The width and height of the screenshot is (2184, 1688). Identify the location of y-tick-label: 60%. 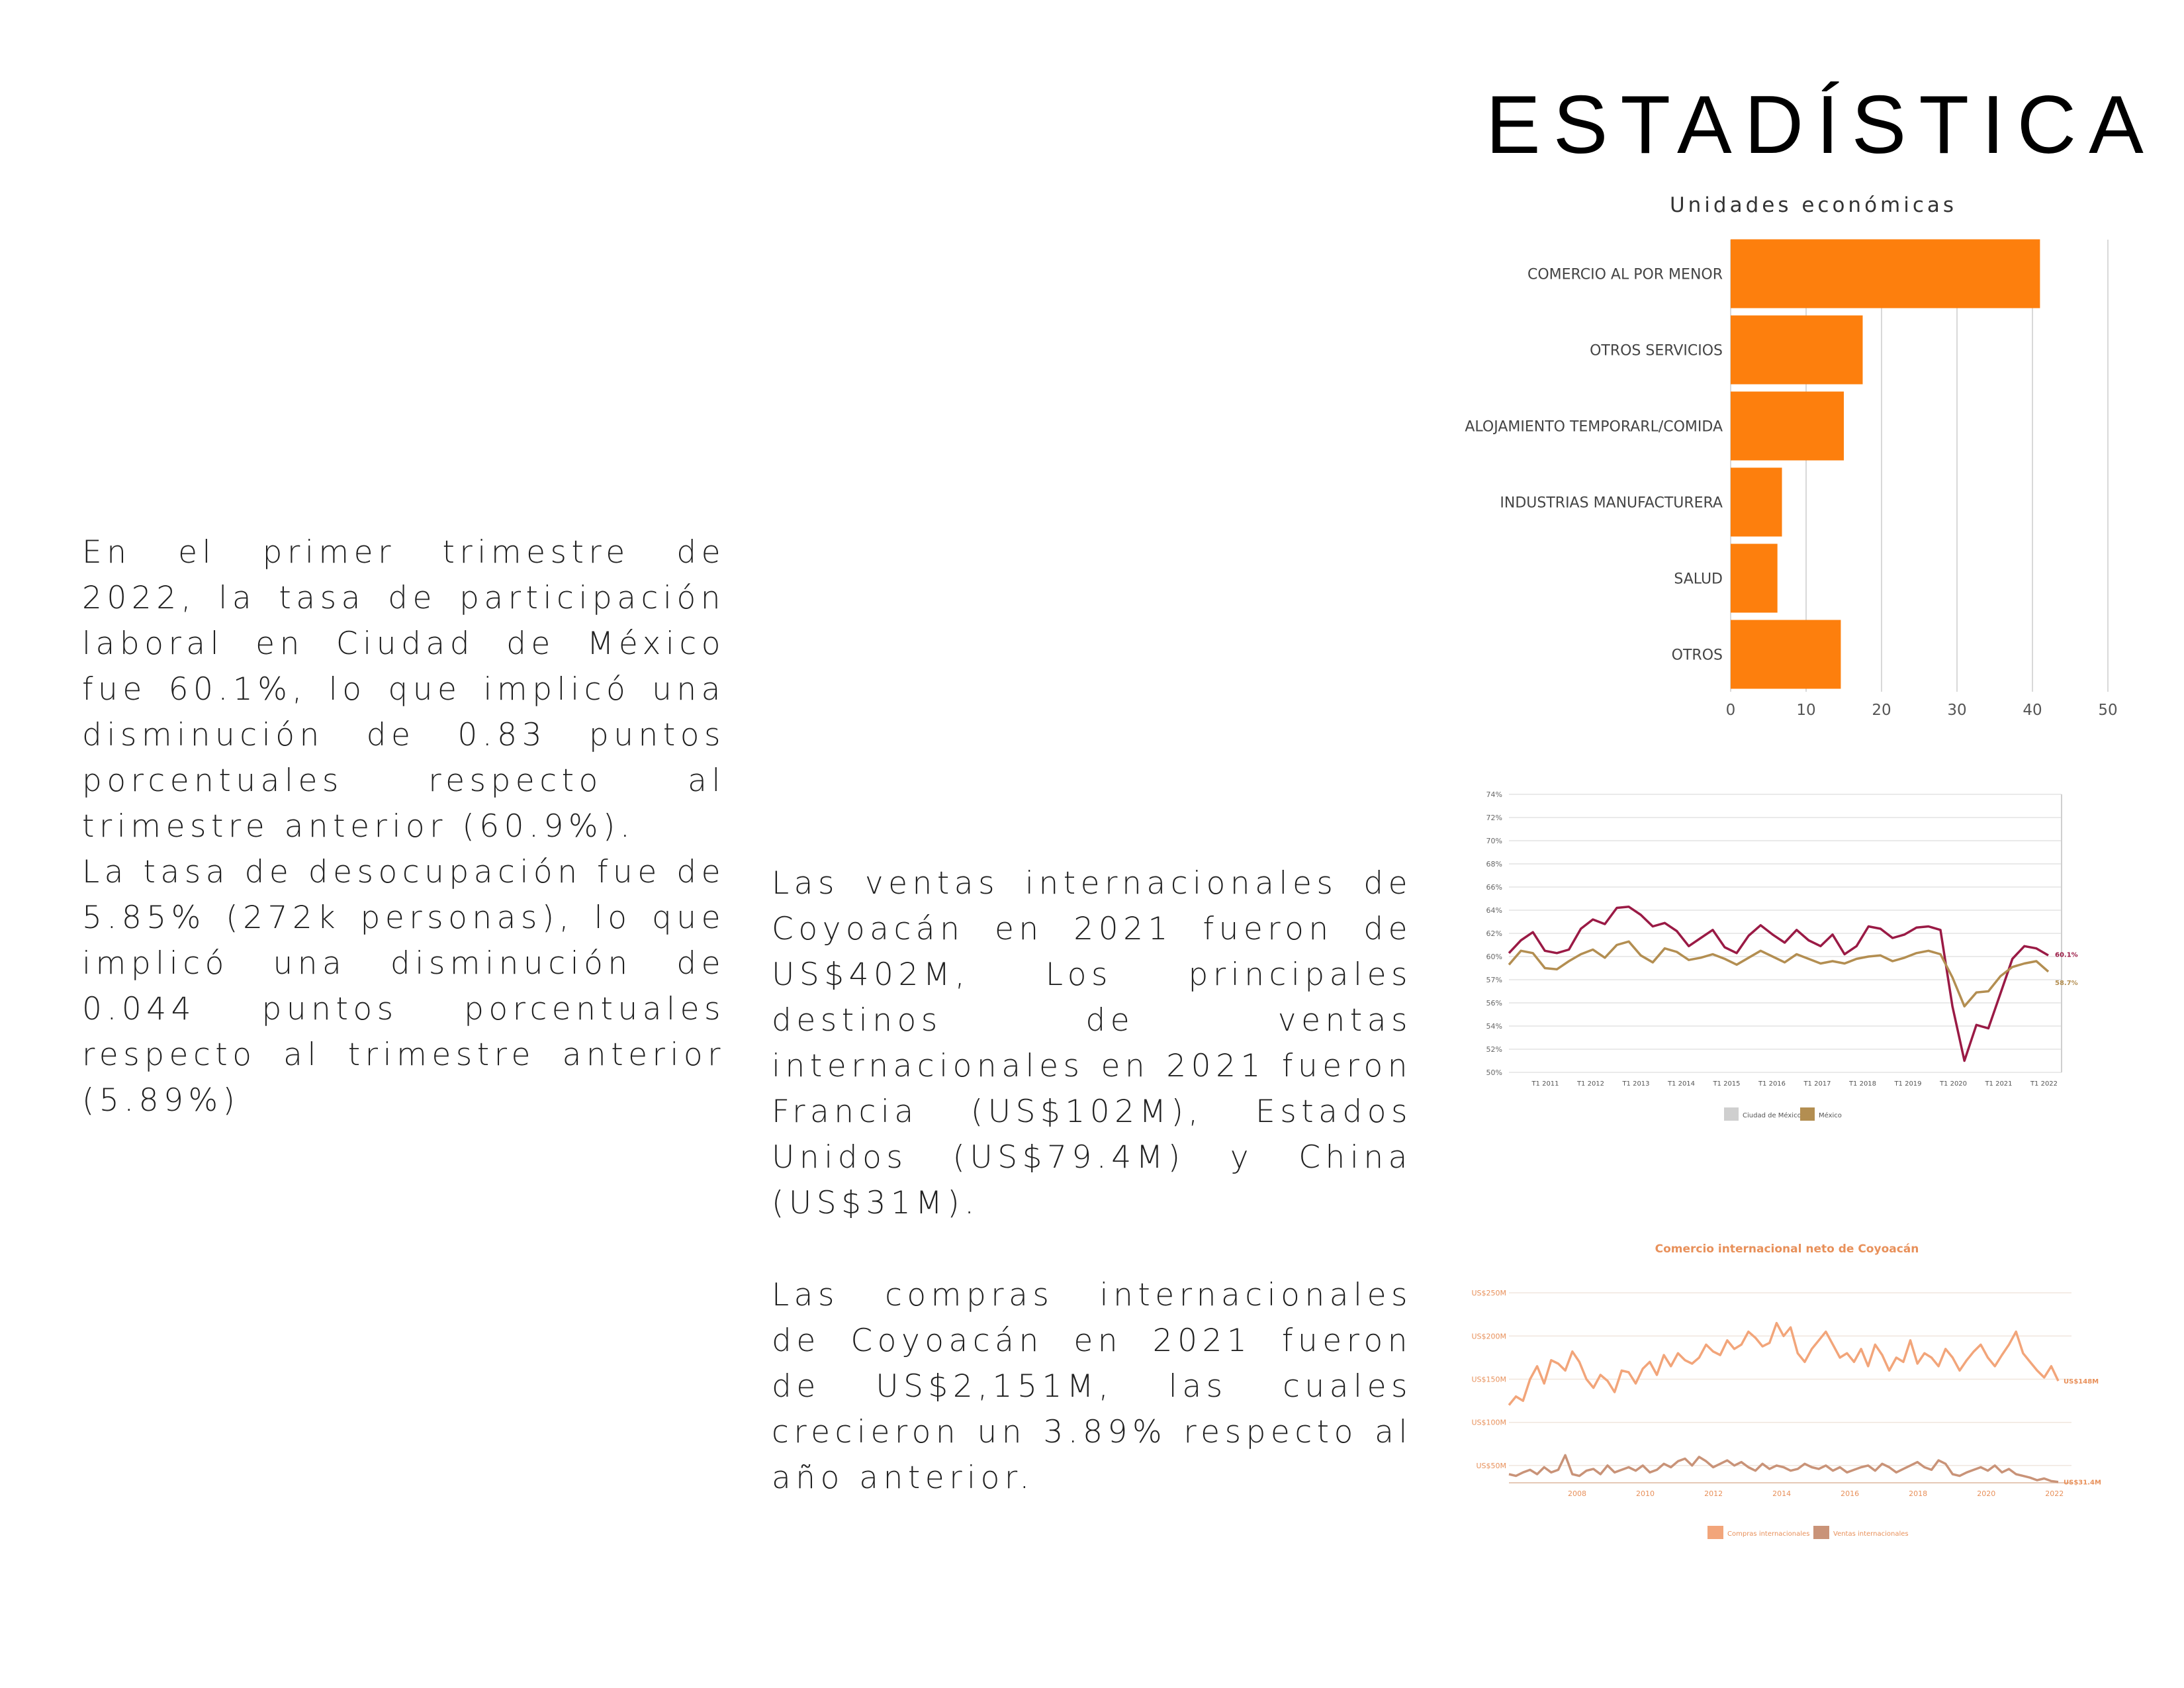
(1494, 957).